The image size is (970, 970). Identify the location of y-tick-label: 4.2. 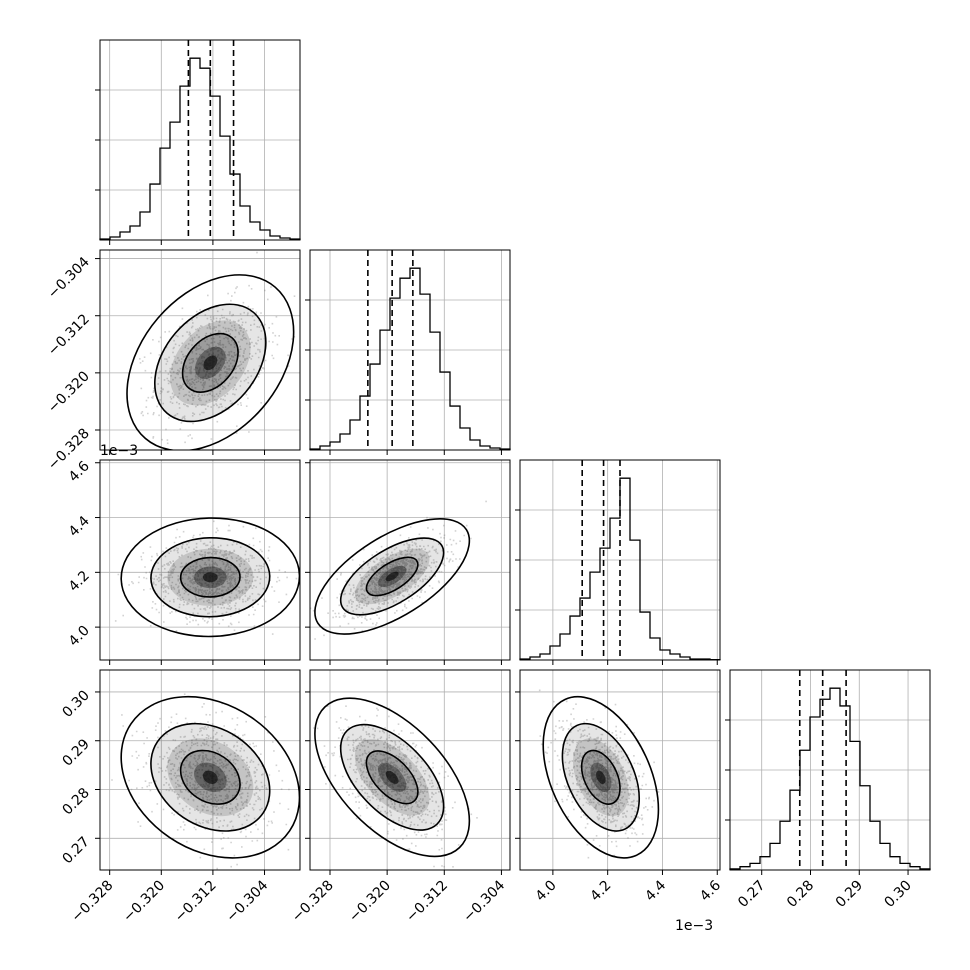
(79, 581).